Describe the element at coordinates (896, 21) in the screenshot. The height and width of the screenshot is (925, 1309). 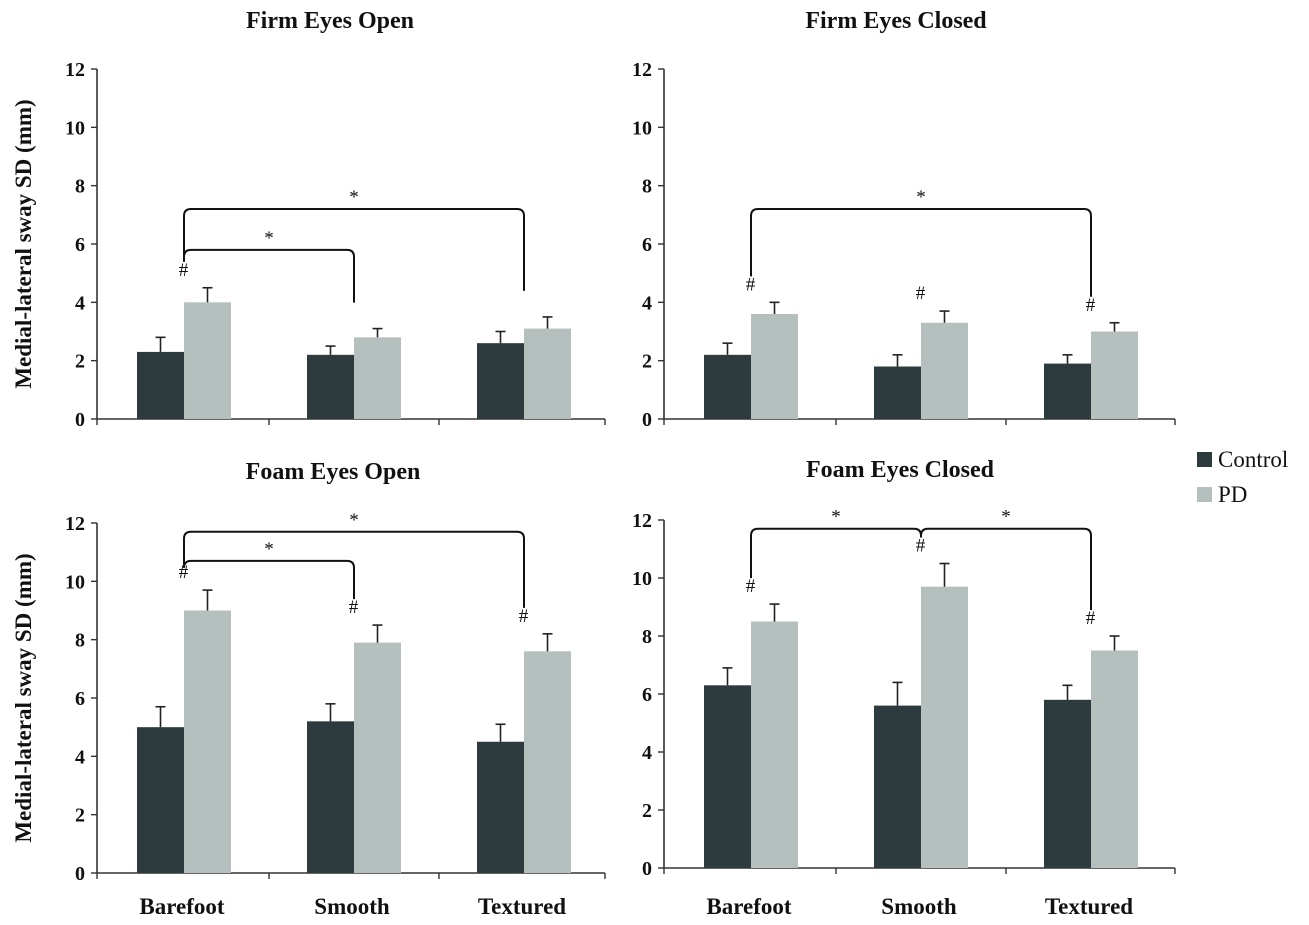
I see `panel-title-firm-eyes-closed: Firm Eyes Closed` at that location.